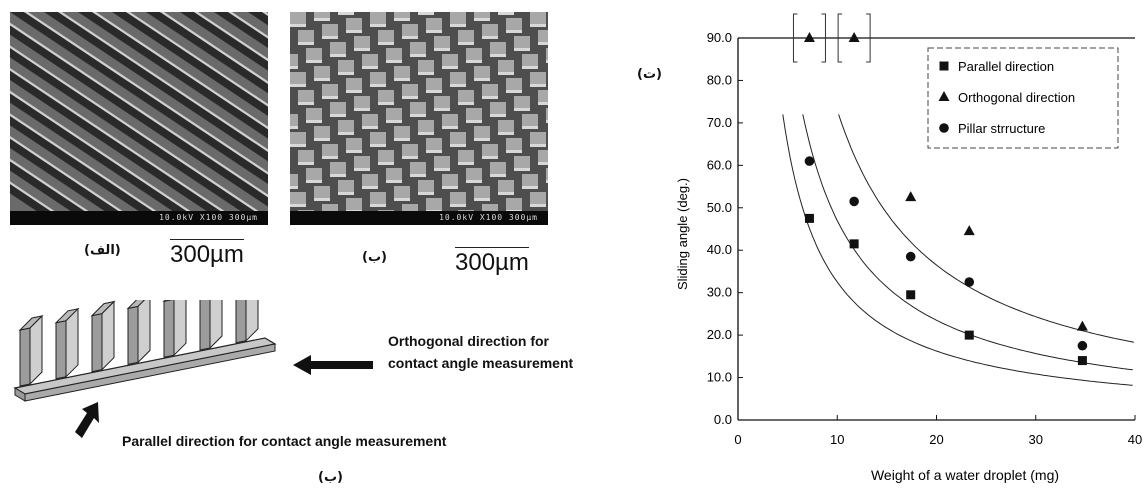  I want to click on sem-info-bar-a: 10.0kV X100 300µm, so click(139, 218).